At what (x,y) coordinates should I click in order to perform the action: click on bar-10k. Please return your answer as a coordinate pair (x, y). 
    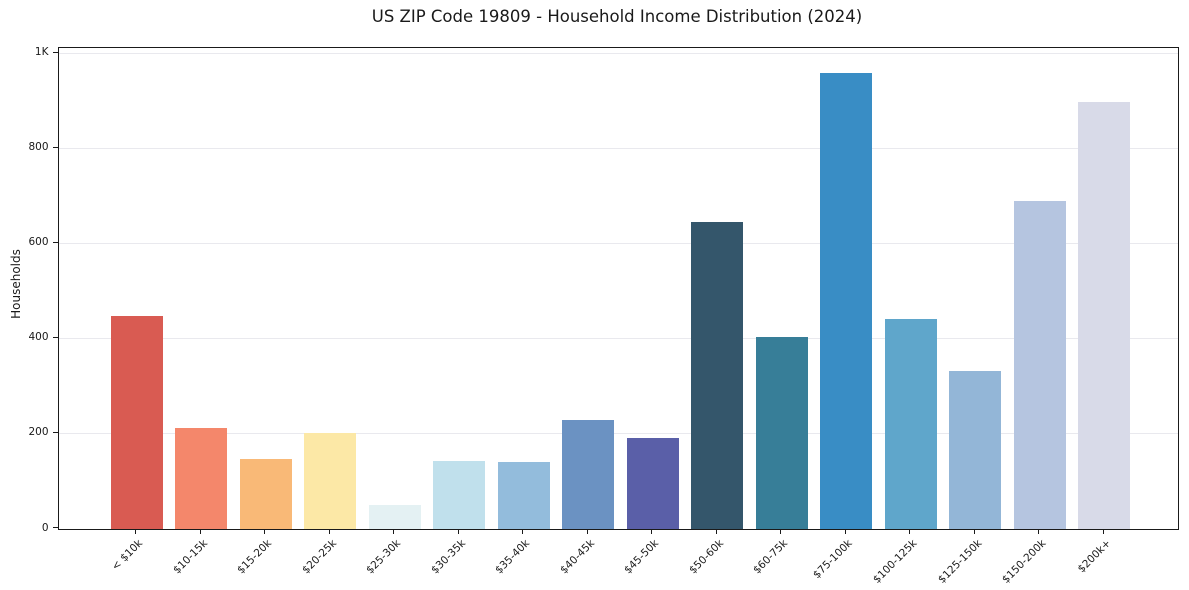
    Looking at the image, I should click on (136, 422).